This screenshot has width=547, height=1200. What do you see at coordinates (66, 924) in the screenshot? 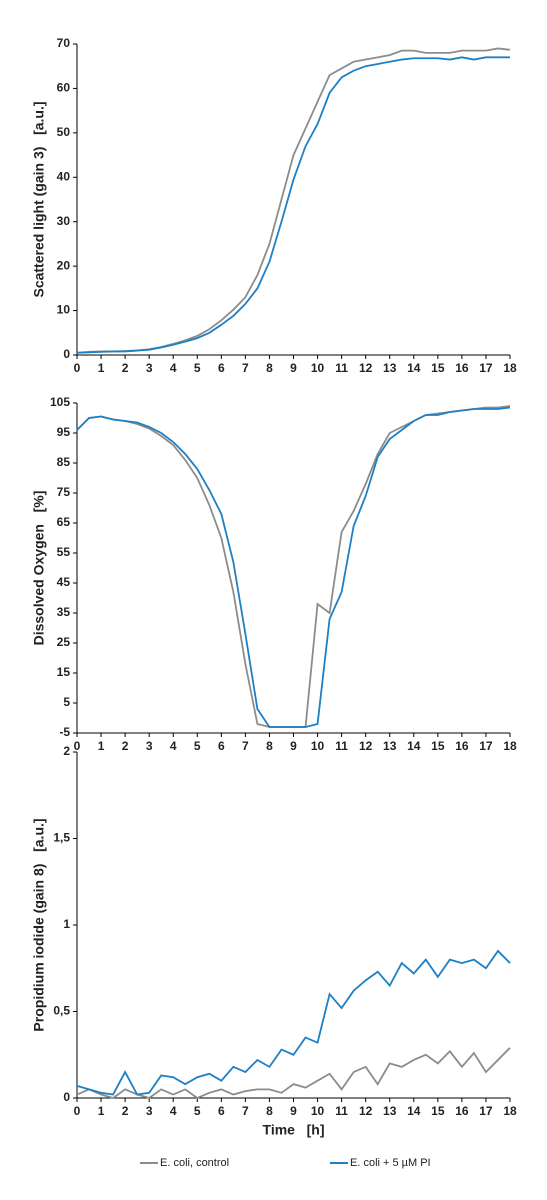
I see `y-tick-label: 1` at bounding box center [66, 924].